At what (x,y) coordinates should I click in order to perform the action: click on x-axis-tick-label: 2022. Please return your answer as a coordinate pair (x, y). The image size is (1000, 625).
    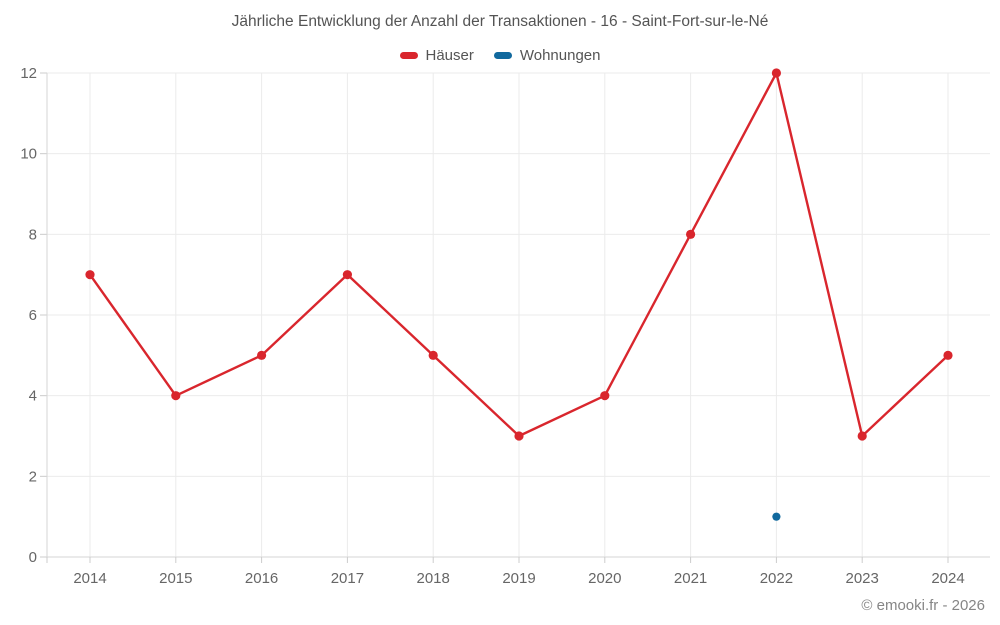
    Looking at the image, I should click on (776, 578).